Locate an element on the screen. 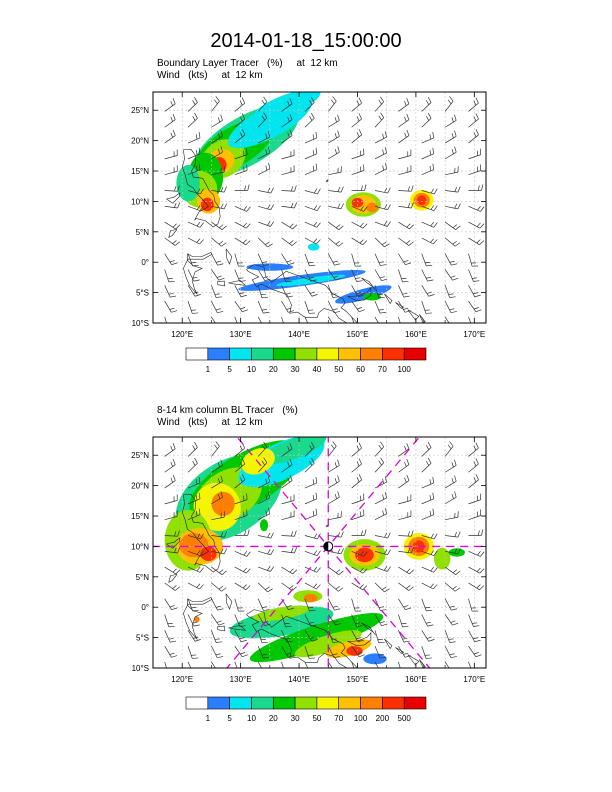 The image size is (612, 792). p1-coastline is located at coordinates (237, 283).